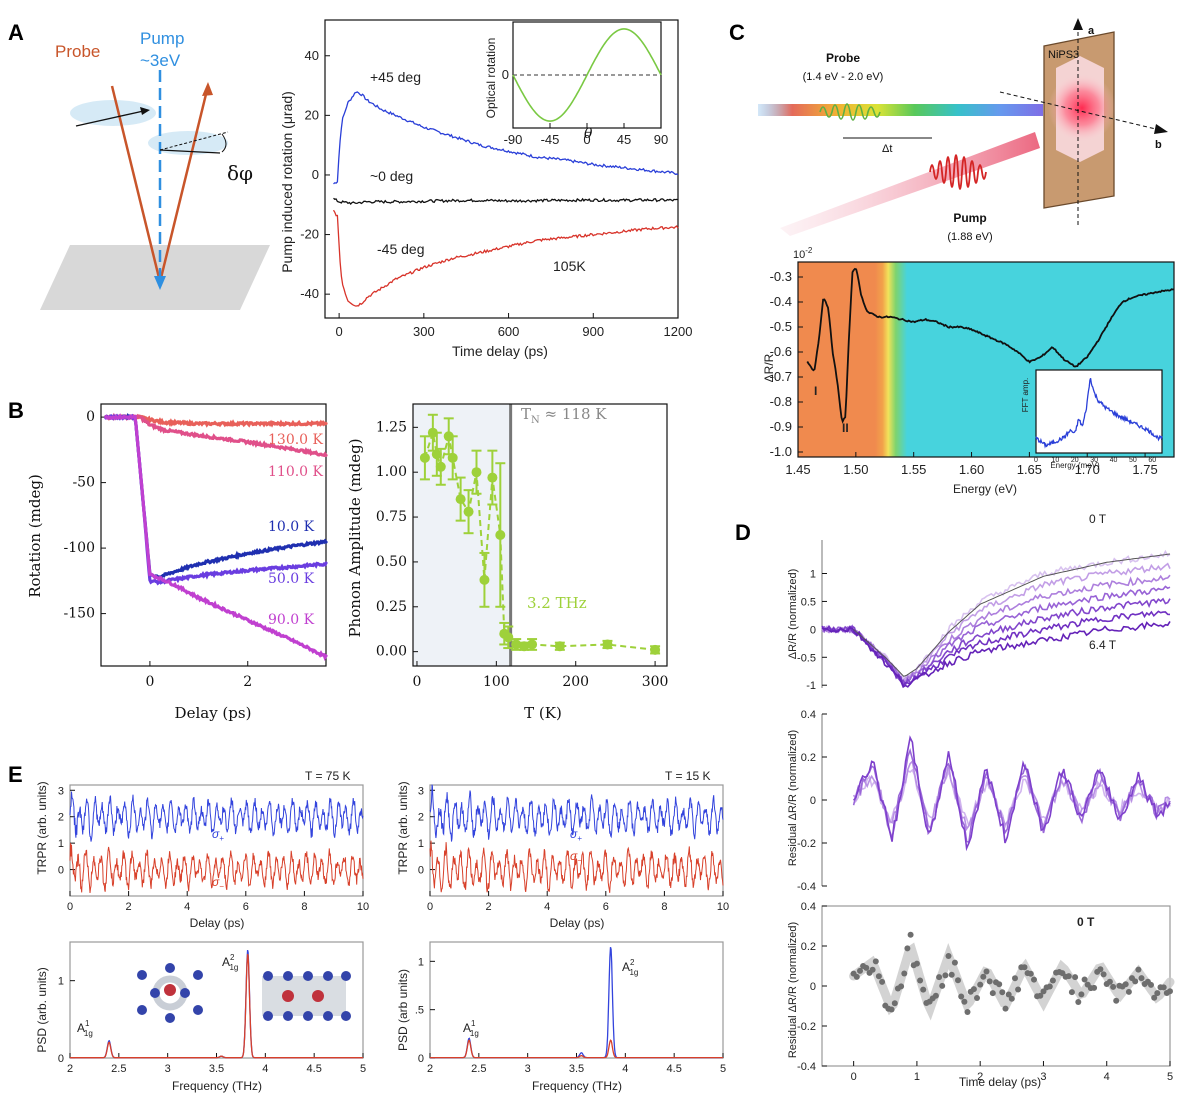 The width and height of the screenshot is (1200, 1100). What do you see at coordinates (217, 923) in the screenshot?
I see `e-left-top-xlabel: Delay (ps)` at bounding box center [217, 923].